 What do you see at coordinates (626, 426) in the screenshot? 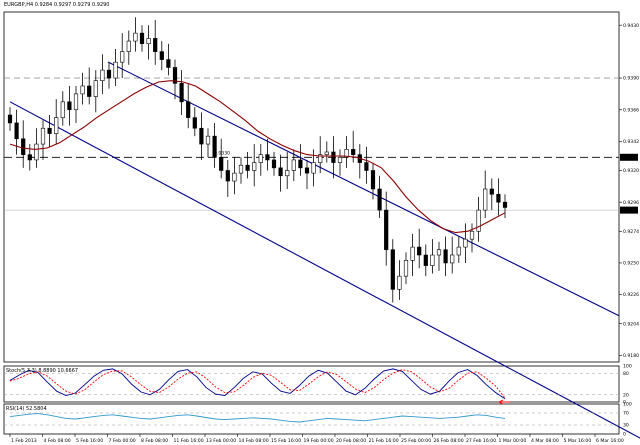
I see `rsi-tick-label: 30` at bounding box center [626, 426].